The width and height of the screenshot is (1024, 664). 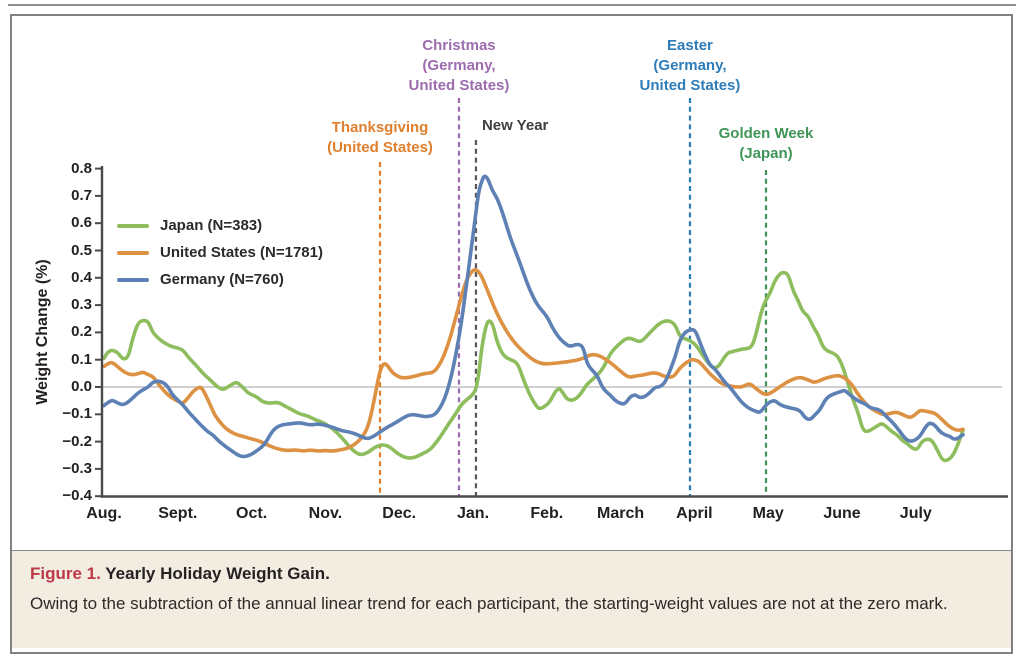 I want to click on figure-title: Yearly Holiday Weight Gain., so click(x=217, y=573).